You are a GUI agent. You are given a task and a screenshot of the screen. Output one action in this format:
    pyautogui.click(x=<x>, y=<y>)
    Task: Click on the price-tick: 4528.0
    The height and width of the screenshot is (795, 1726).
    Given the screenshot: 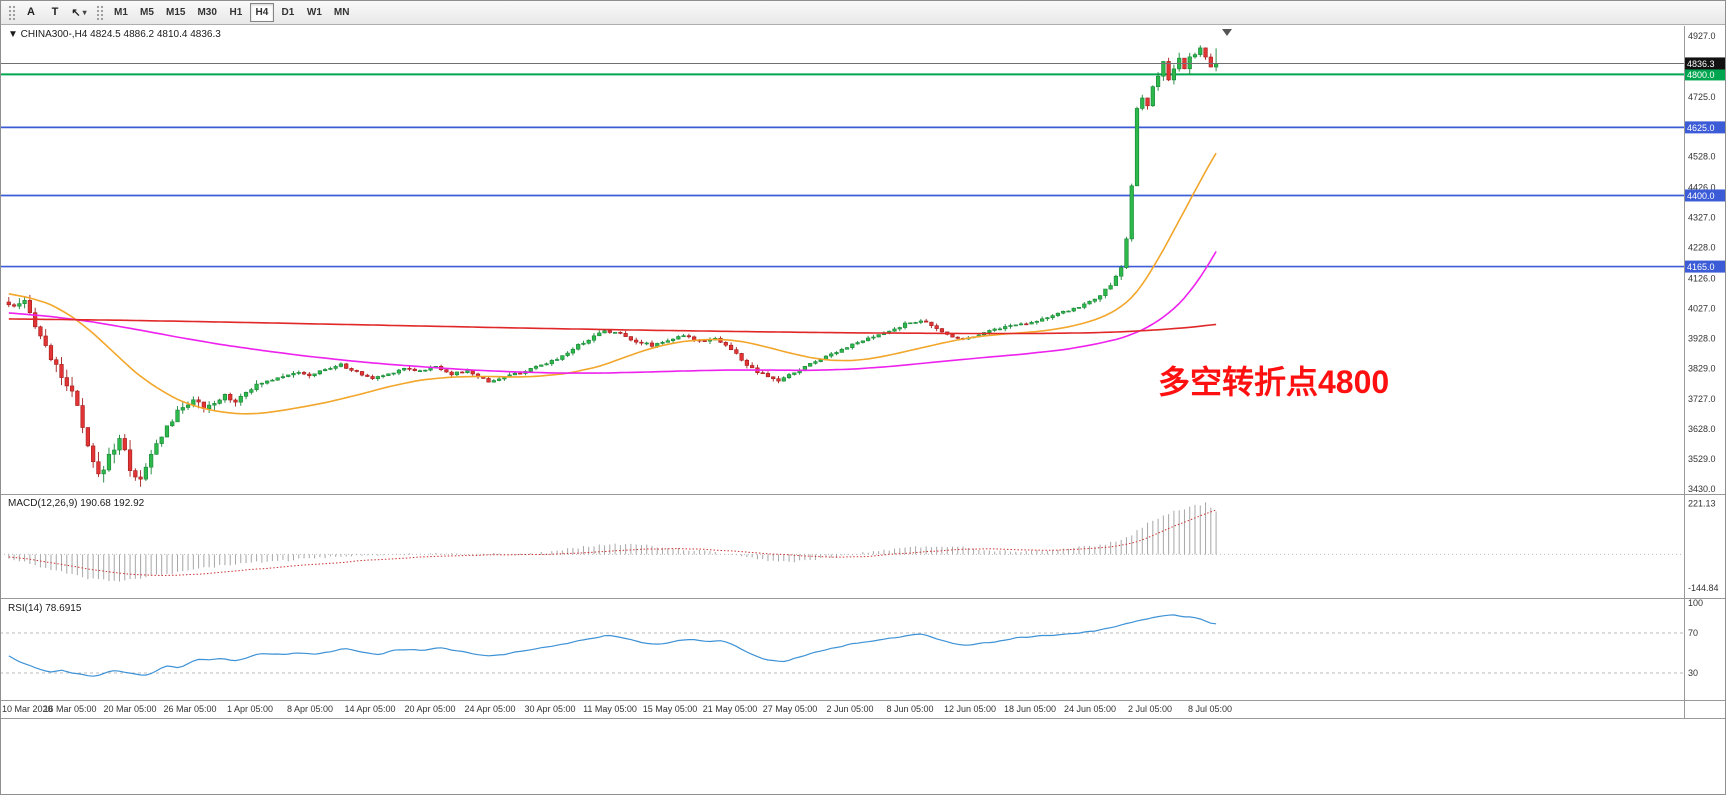 What is the action you would take?
    pyautogui.click(x=1702, y=157)
    